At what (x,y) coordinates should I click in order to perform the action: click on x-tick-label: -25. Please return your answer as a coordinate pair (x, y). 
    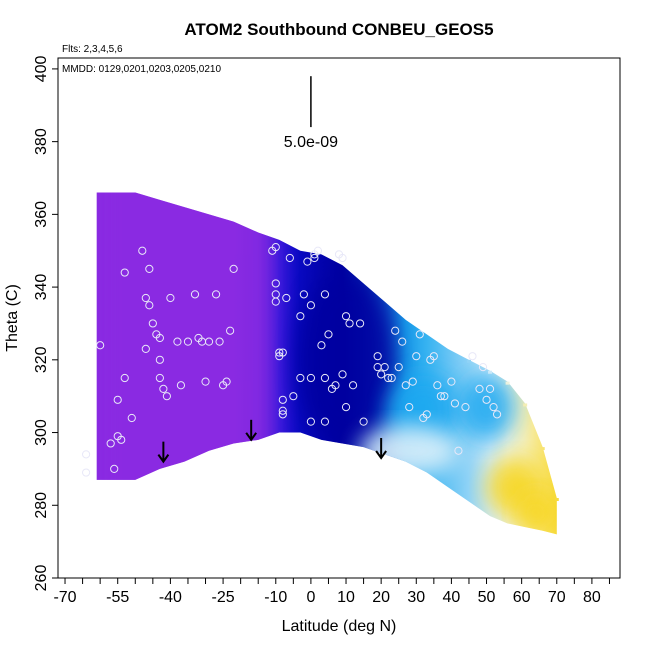
    Looking at the image, I should click on (223, 597).